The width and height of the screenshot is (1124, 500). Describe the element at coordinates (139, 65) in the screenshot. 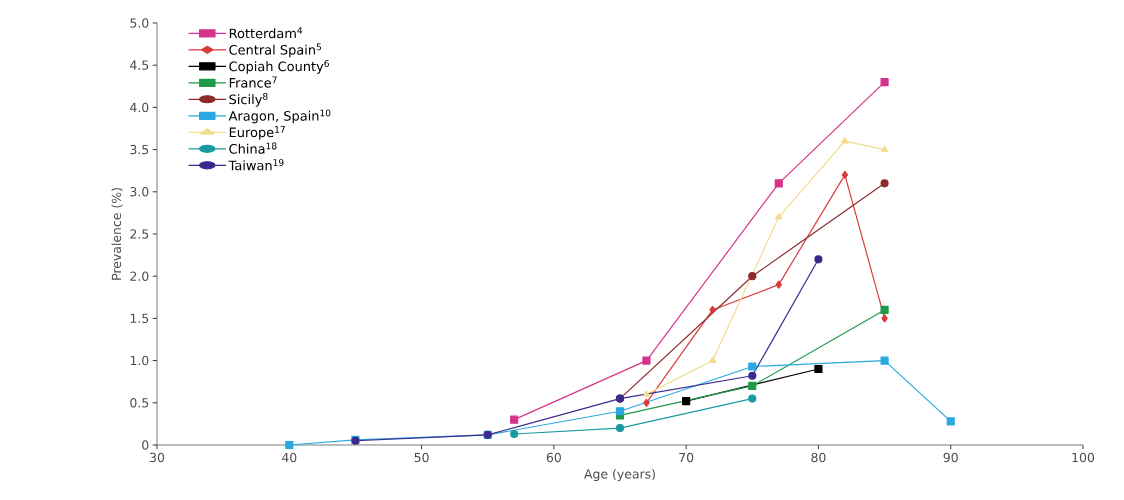

I see `y-tick-label: 4.5` at that location.